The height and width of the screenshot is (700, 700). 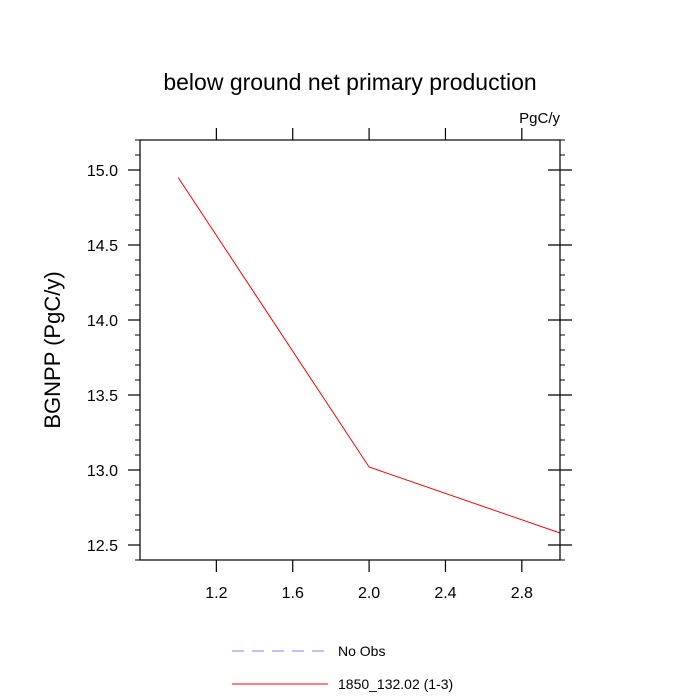 What do you see at coordinates (522, 593) in the screenshot?
I see `x-tick-label: 2.8` at bounding box center [522, 593].